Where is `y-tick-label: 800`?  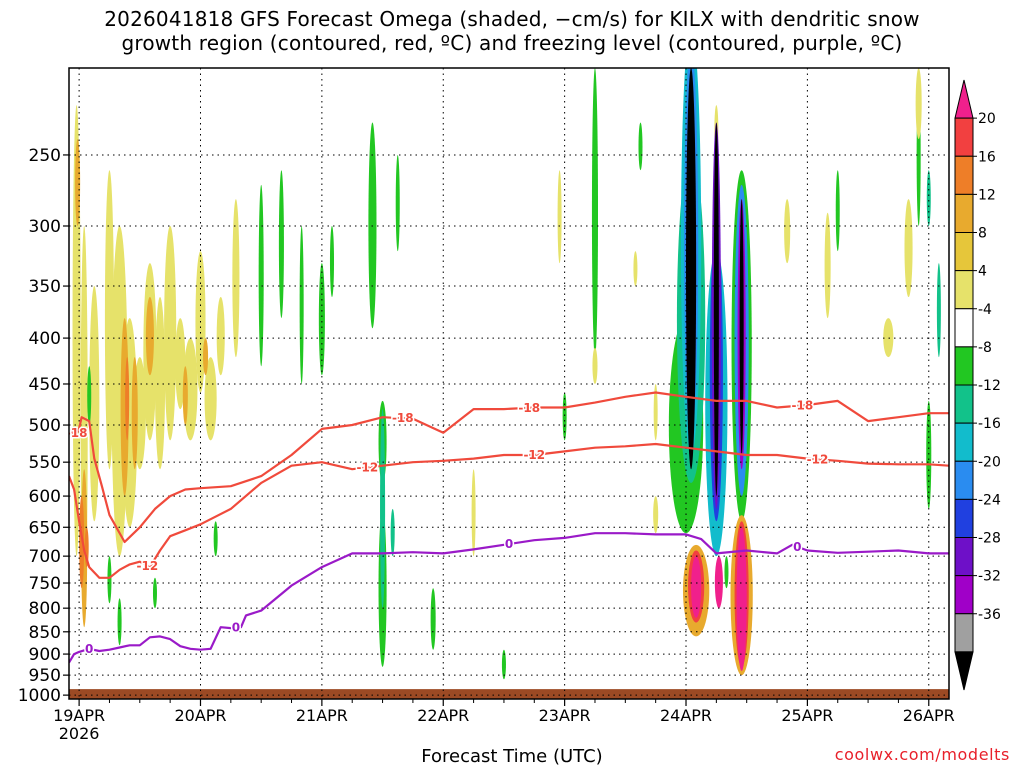
y-tick-label: 800 is located at coordinates (45, 609).